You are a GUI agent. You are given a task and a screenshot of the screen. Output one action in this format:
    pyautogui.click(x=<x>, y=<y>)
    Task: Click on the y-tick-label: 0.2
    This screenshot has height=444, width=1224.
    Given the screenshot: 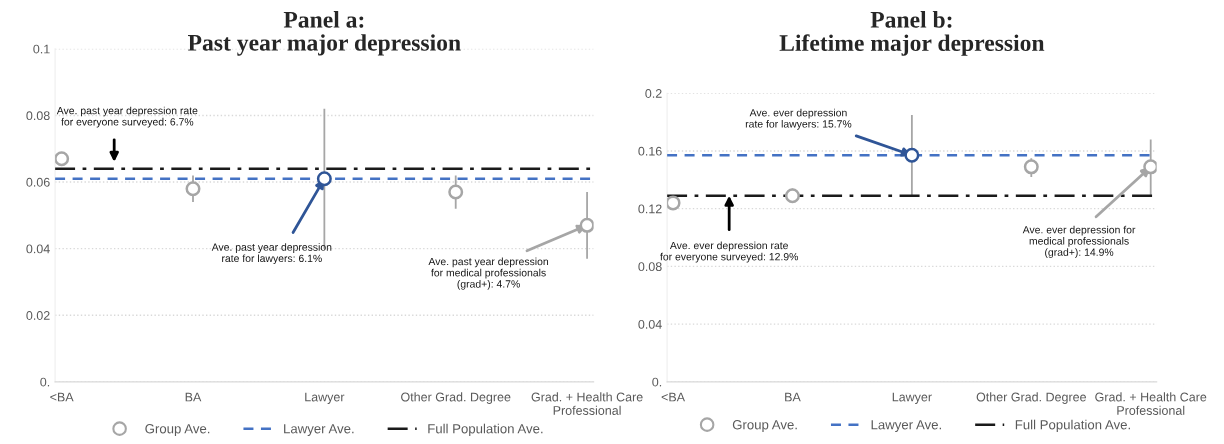 What is the action you would take?
    pyautogui.click(x=653, y=93)
    